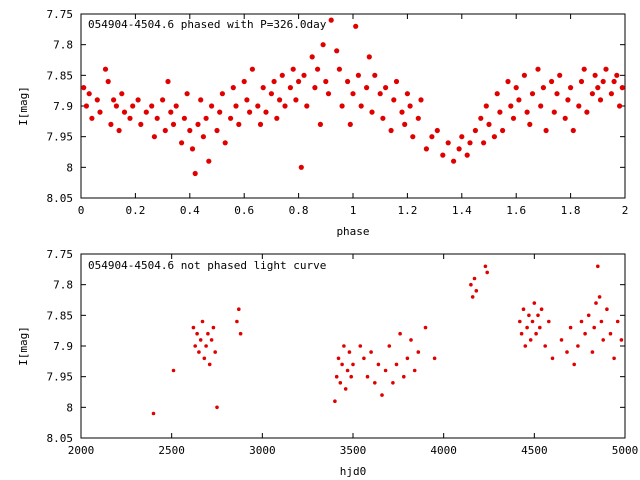 This screenshot has width=640, height=480. I want to click on x-tick-label: 0, so click(81, 210).